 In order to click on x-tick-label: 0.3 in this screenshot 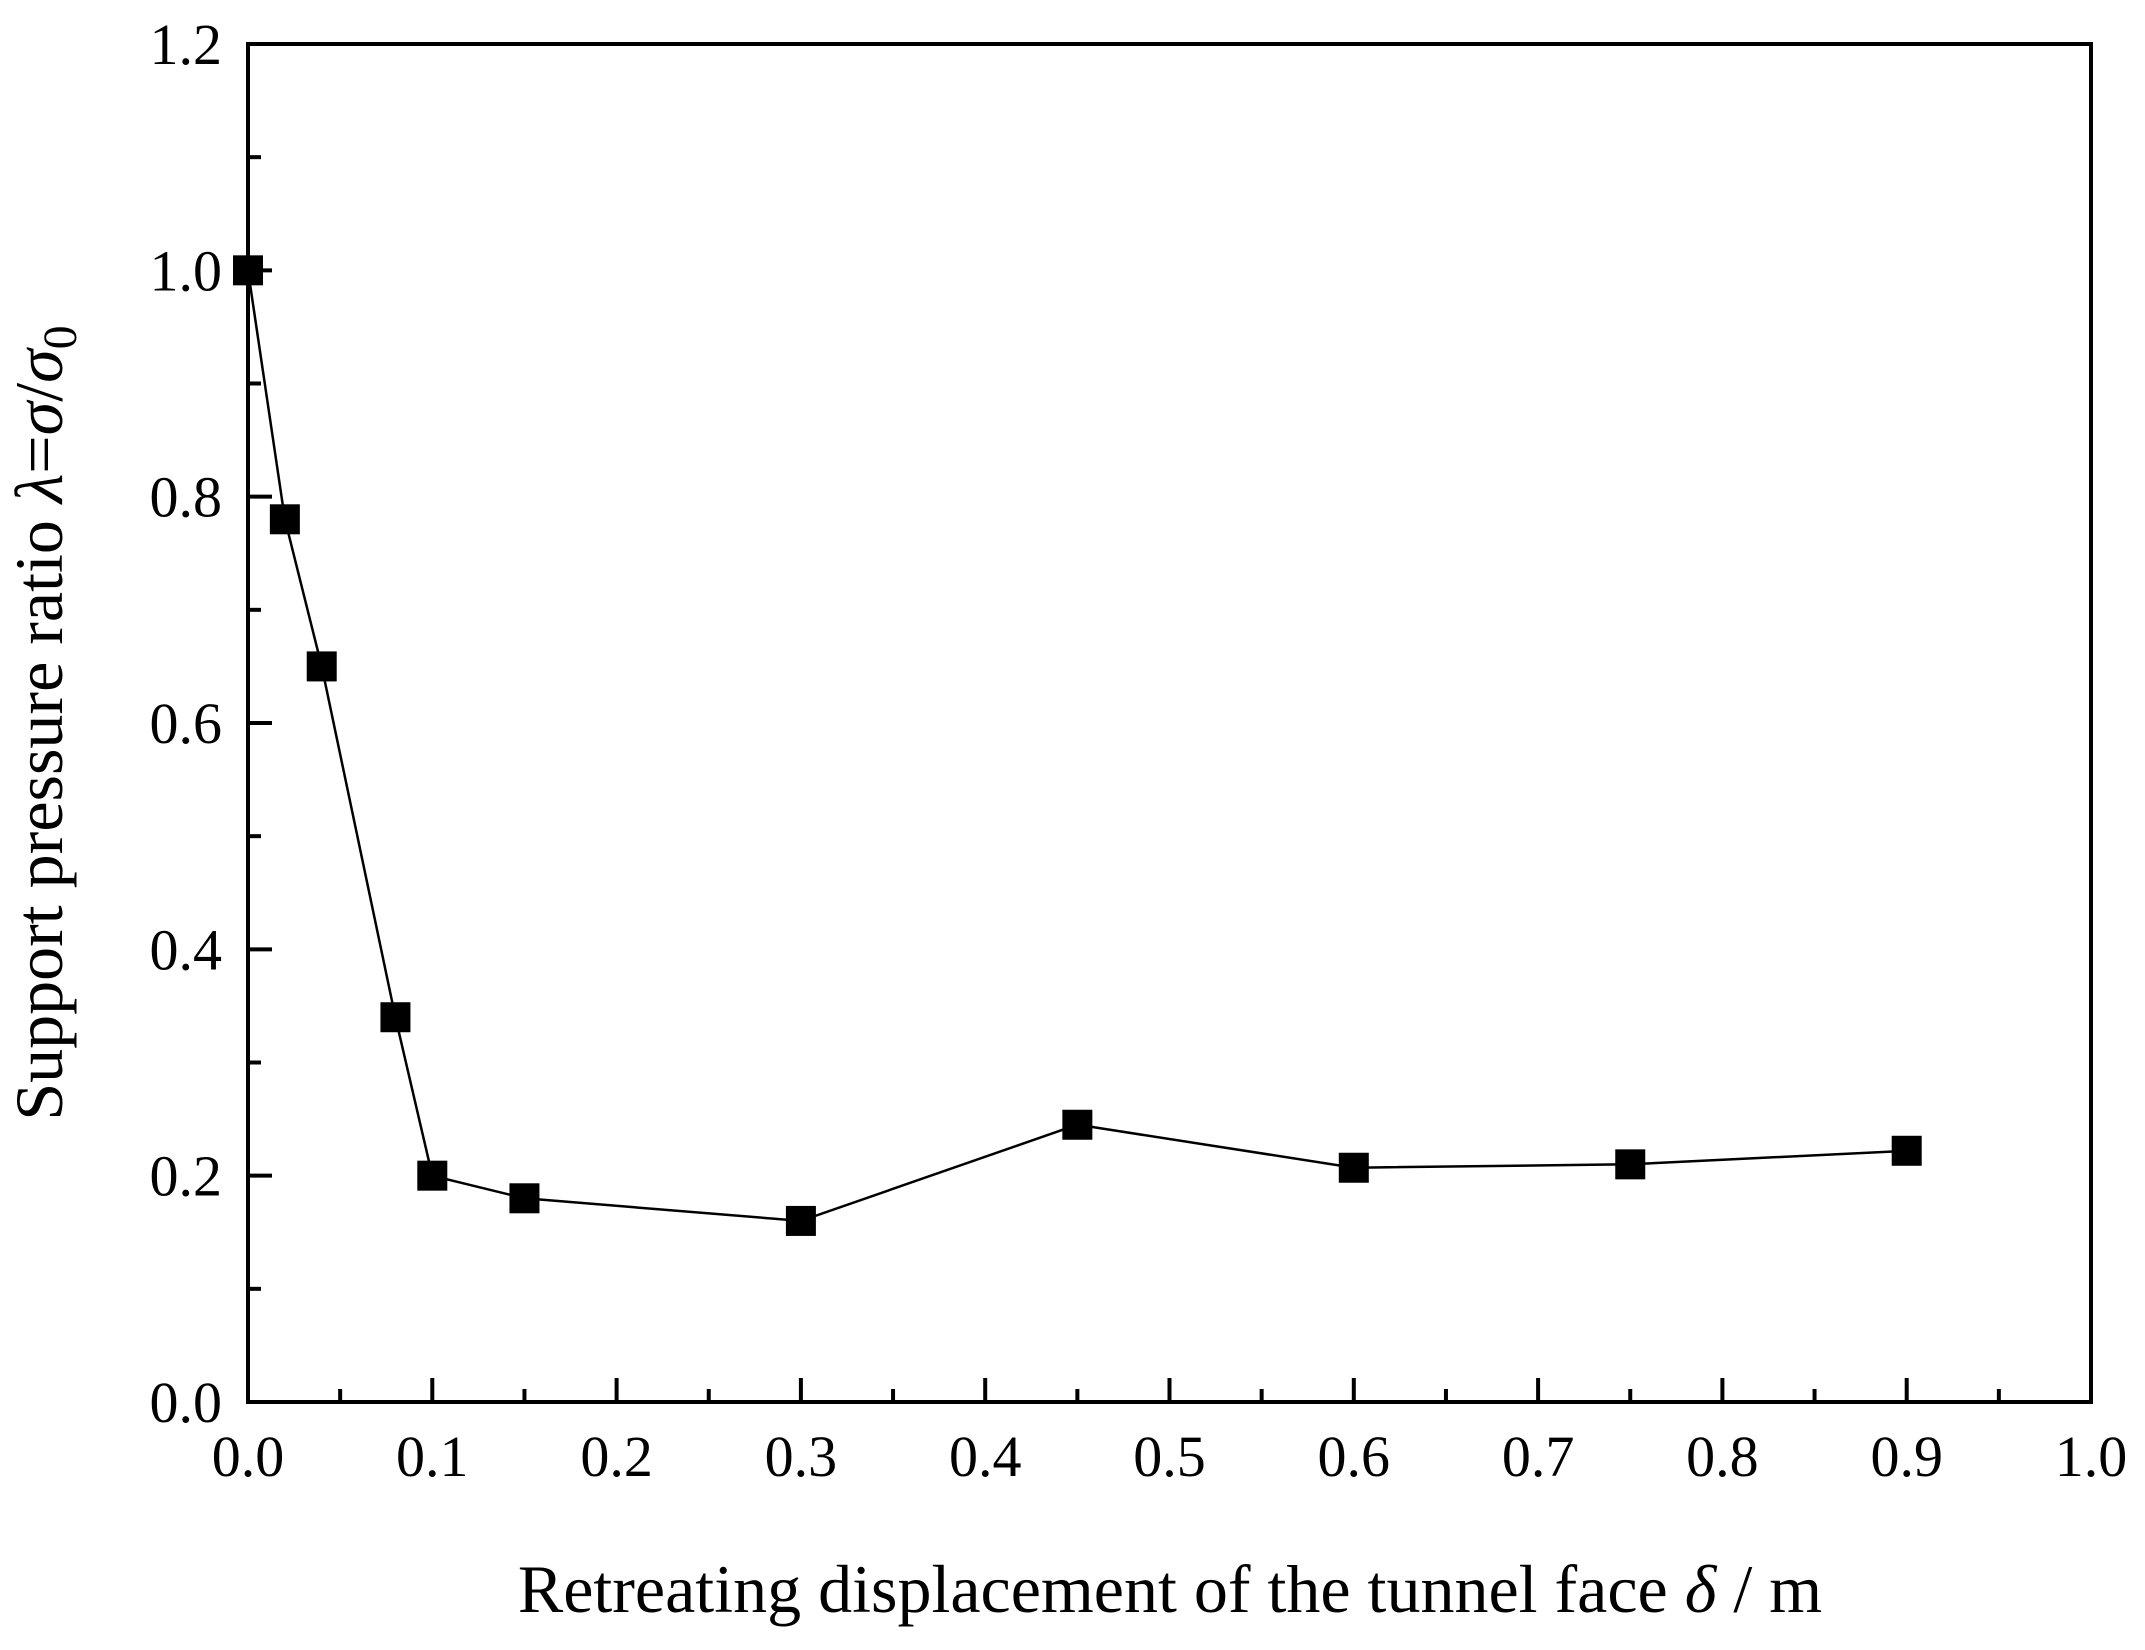, I will do `click(801, 1456)`.